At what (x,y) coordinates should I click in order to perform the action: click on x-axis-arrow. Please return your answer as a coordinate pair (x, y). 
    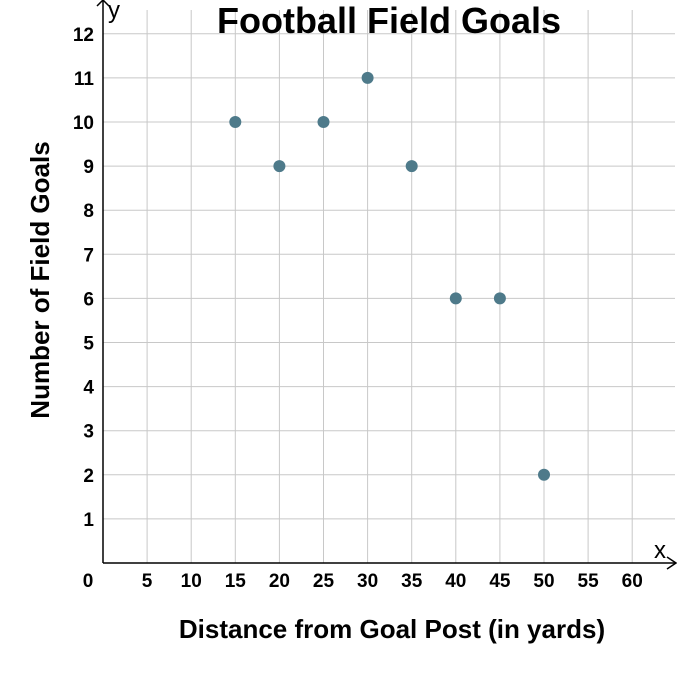
    Looking at the image, I should click on (671, 563).